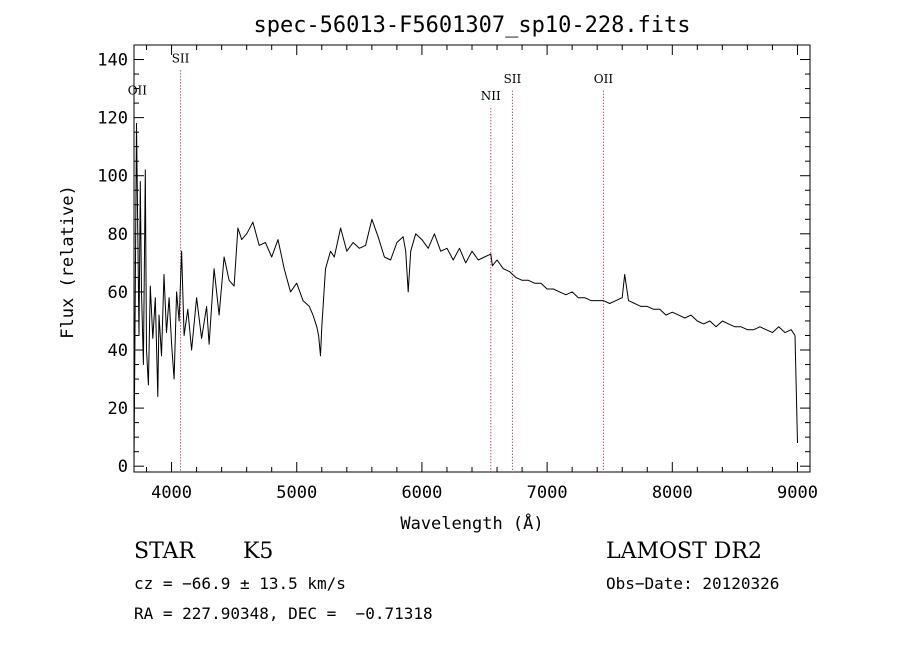 The width and height of the screenshot is (900, 649). Describe the element at coordinates (68, 262) in the screenshot. I see `y-axis-label: Flux (relative)` at that location.